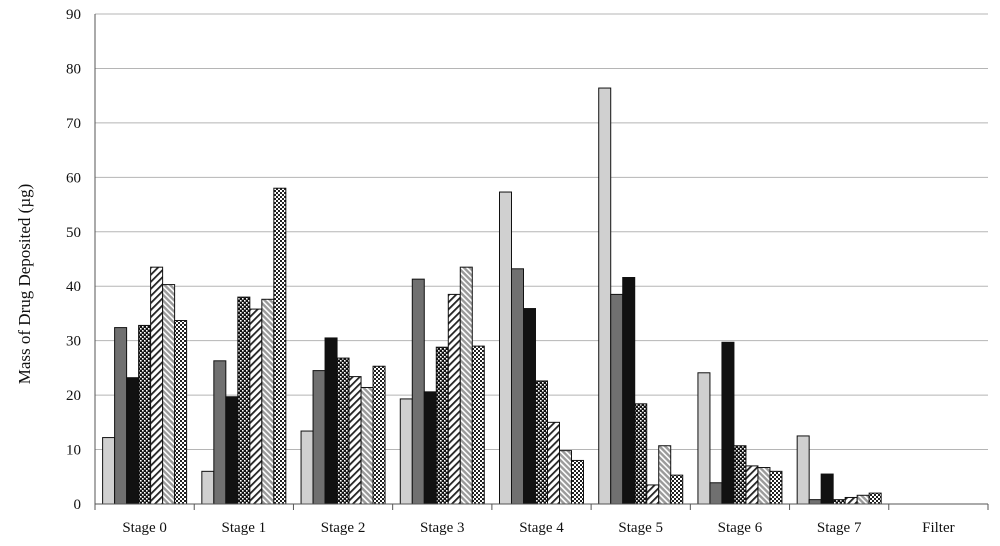  What do you see at coordinates (73, 124) in the screenshot?
I see `y-tick-label: 70` at bounding box center [73, 124].